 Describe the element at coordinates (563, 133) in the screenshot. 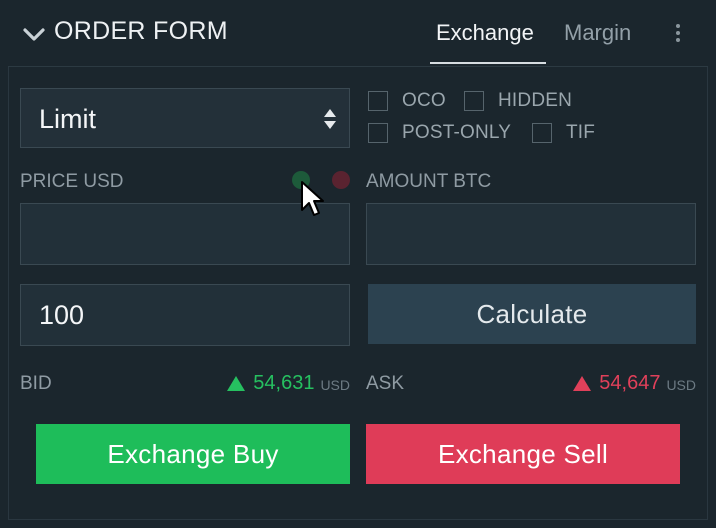

I see `tif-checkbox: TIF` at that location.